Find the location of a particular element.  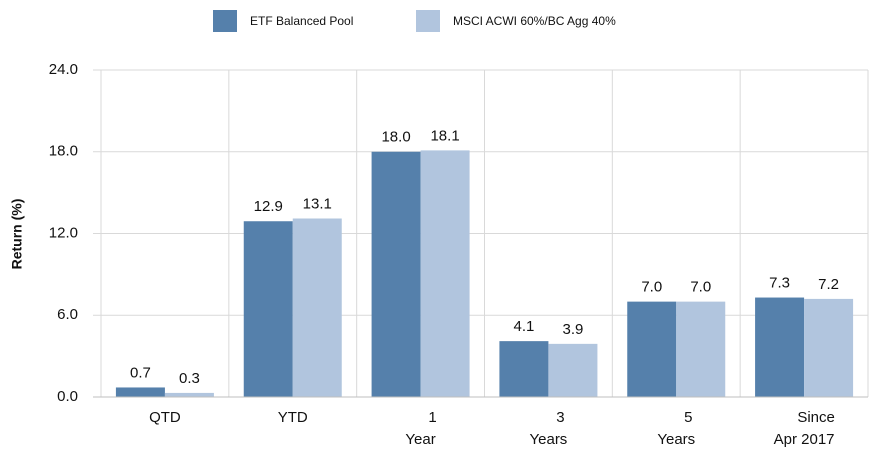

data-label: 0.3 is located at coordinates (189, 378).